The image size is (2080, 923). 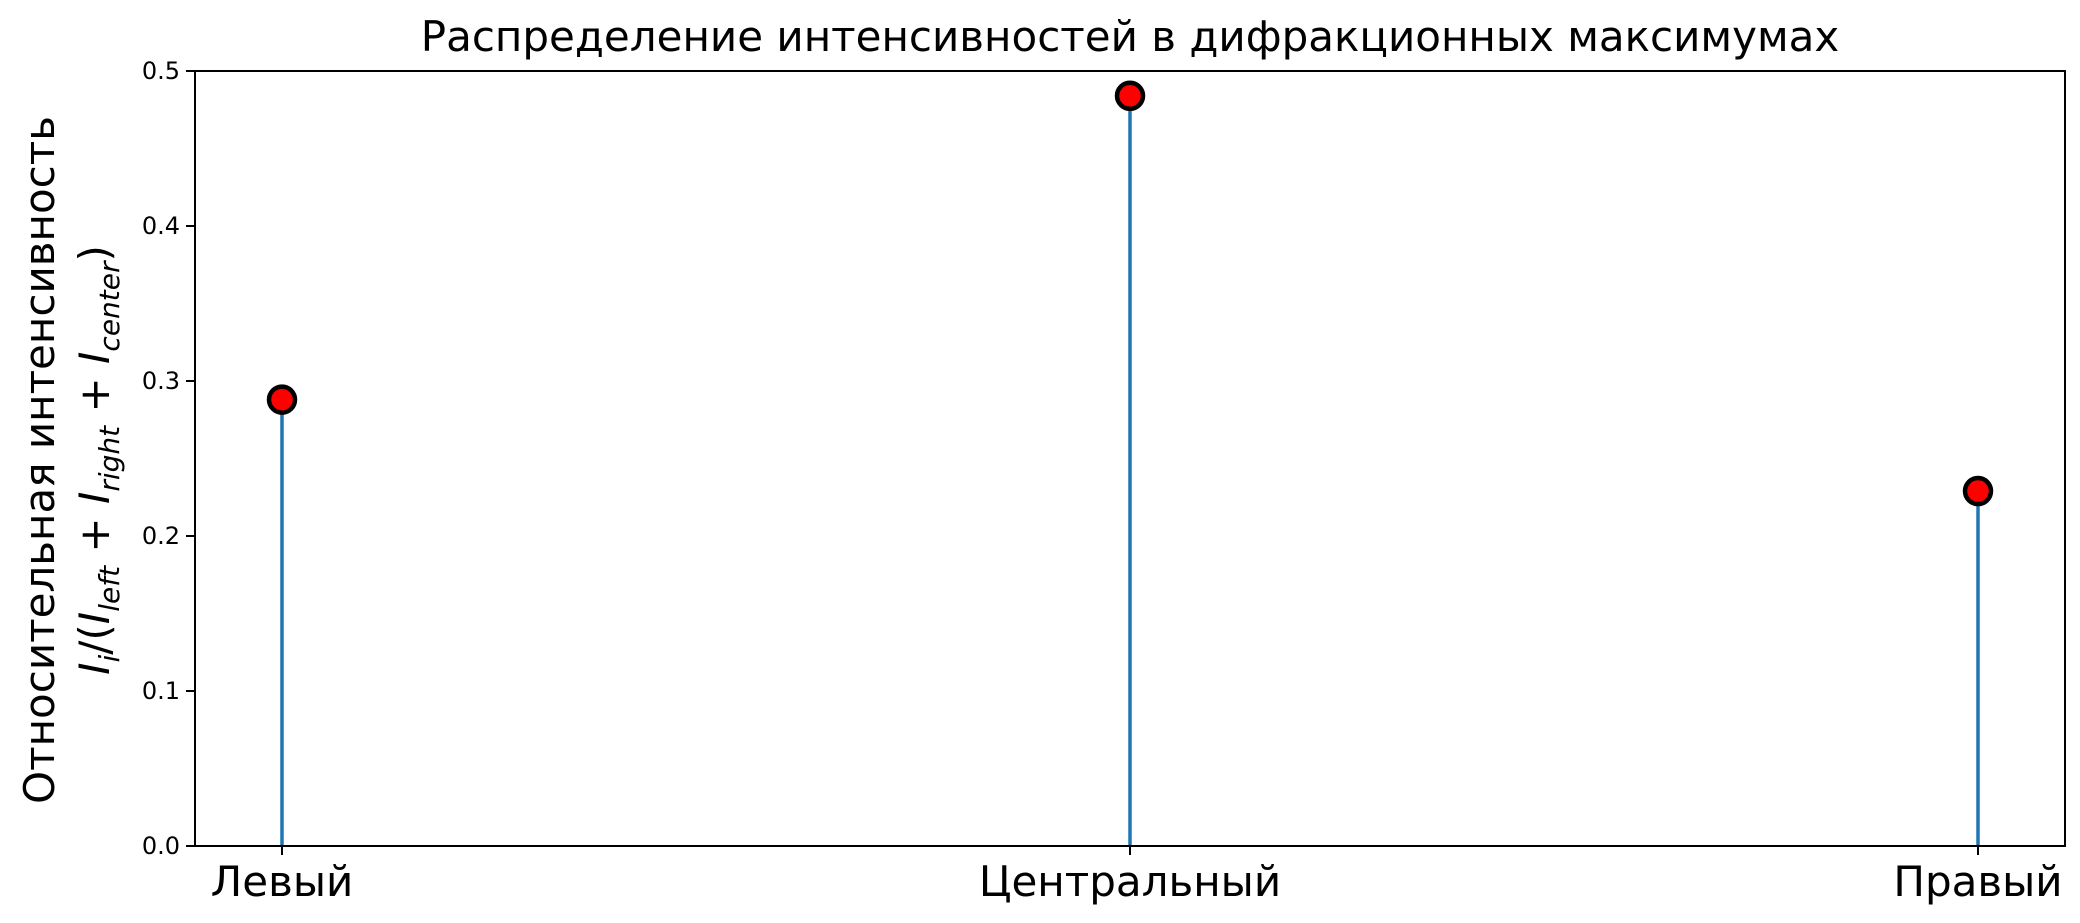 What do you see at coordinates (161, 381) in the screenshot?
I see `y-tick-label: 0.3` at bounding box center [161, 381].